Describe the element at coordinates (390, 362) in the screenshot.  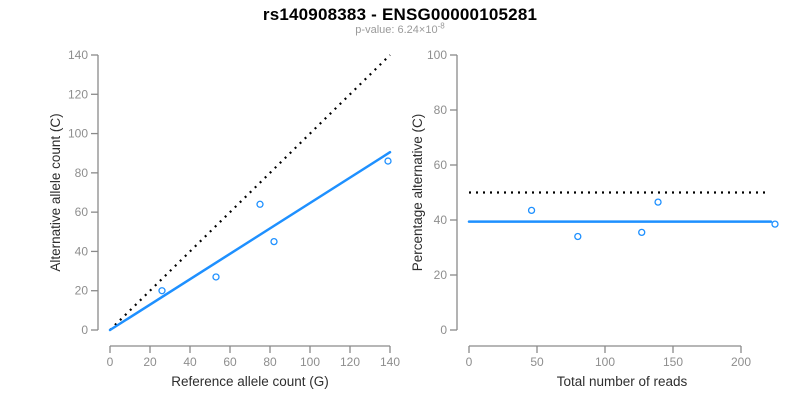
I see `x-tick-label: 140` at that location.